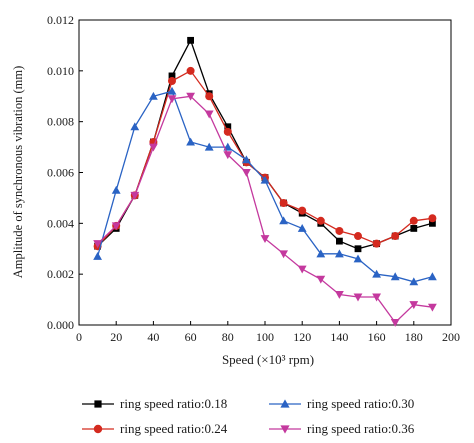 The height and width of the screenshot is (443, 474). What do you see at coordinates (153, 337) in the screenshot?
I see `x-tick-label: 40` at bounding box center [153, 337].